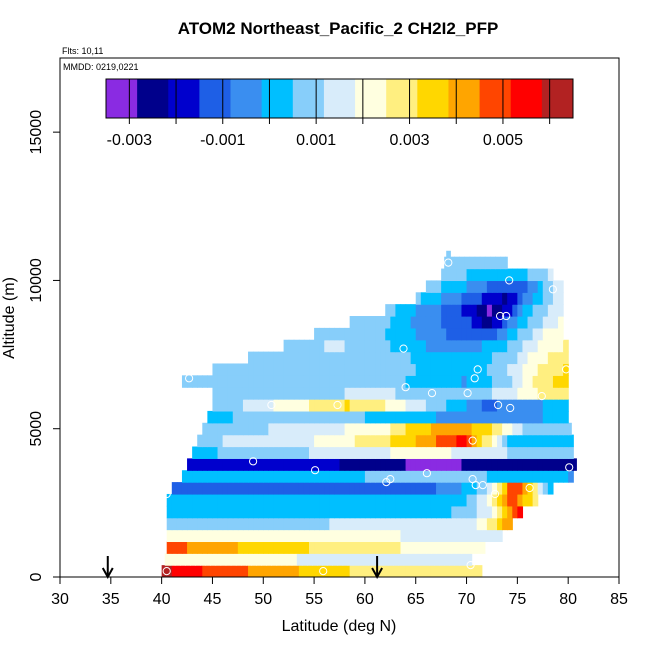  What do you see at coordinates (403, 348) in the screenshot?
I see `sample-point` at bounding box center [403, 348].